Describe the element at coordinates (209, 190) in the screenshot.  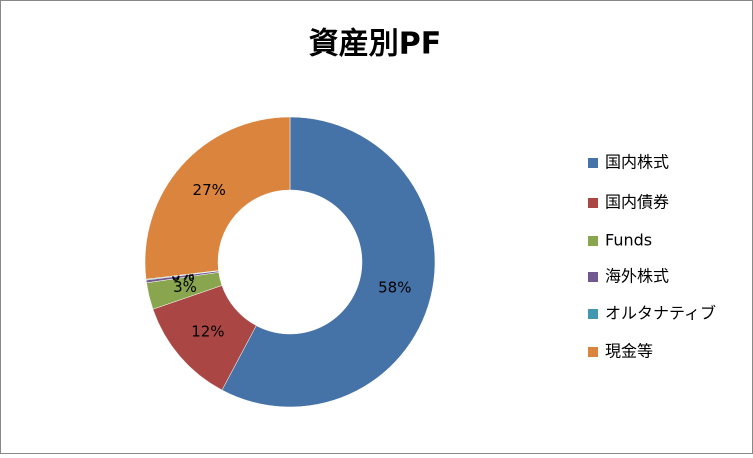
I see `data-label: 27%` at that location.